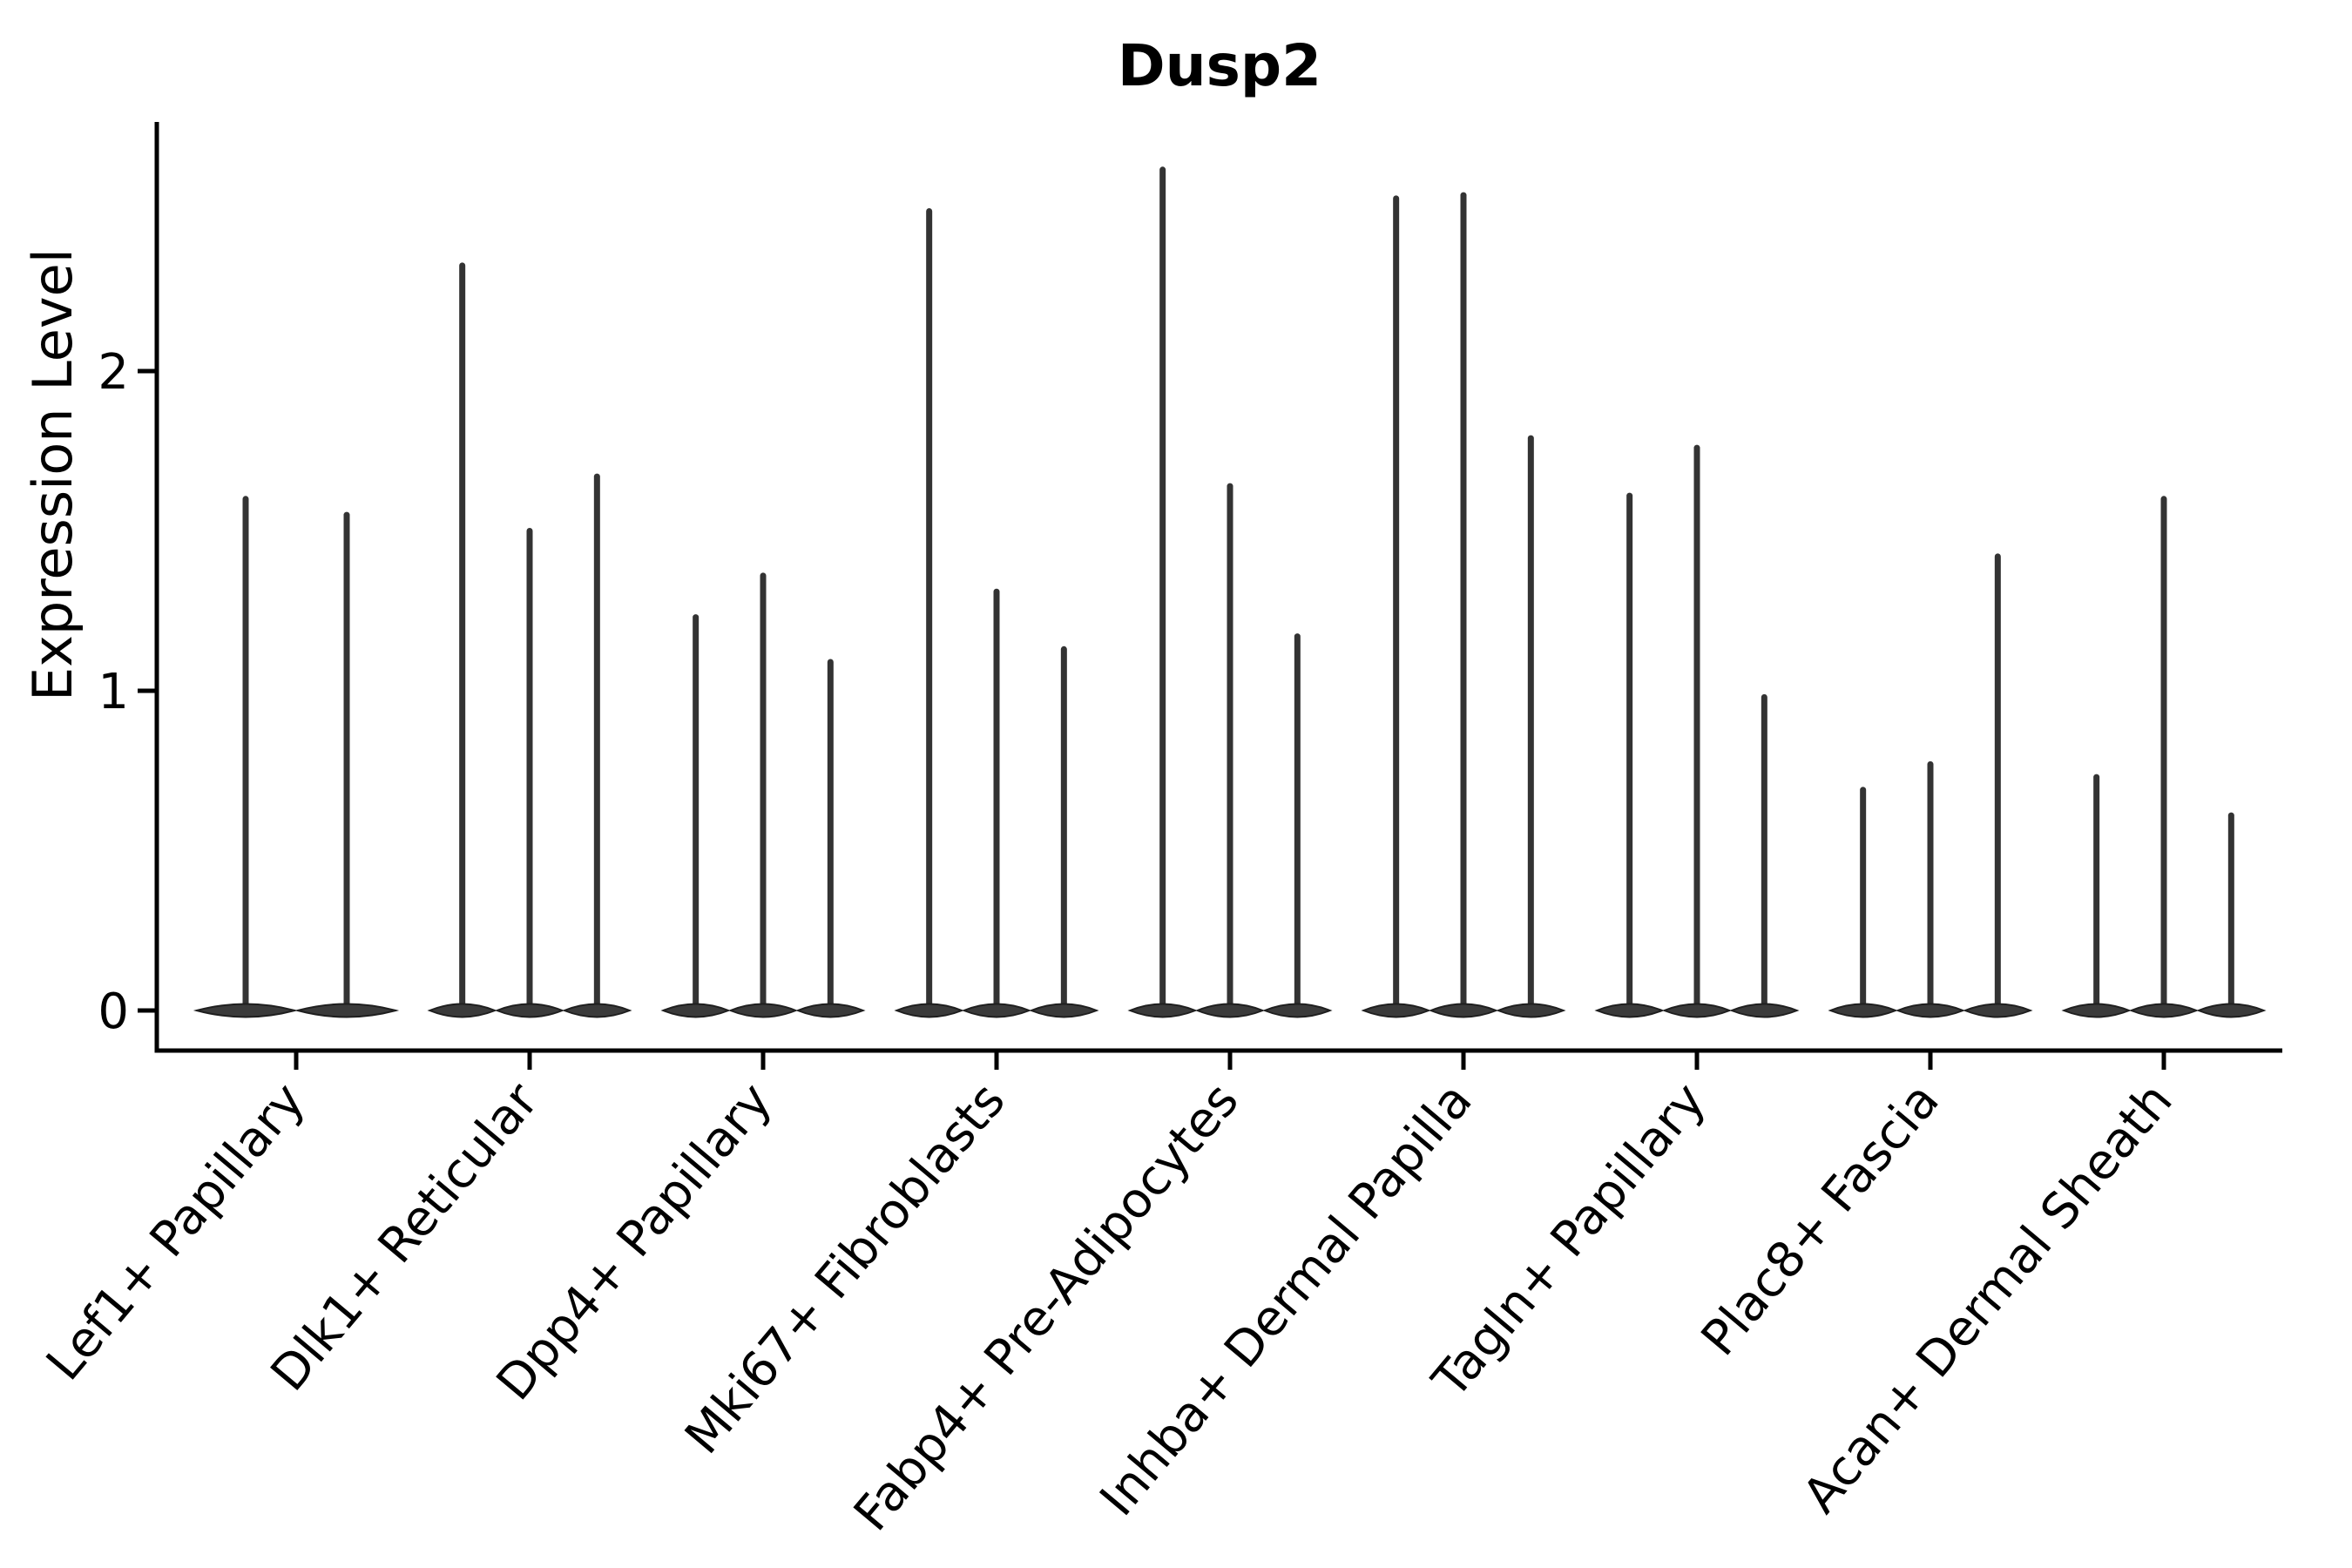 The width and height of the screenshot is (2352, 1568). Describe the element at coordinates (114, 373) in the screenshot. I see `y-tick-label-2: 2` at that location.